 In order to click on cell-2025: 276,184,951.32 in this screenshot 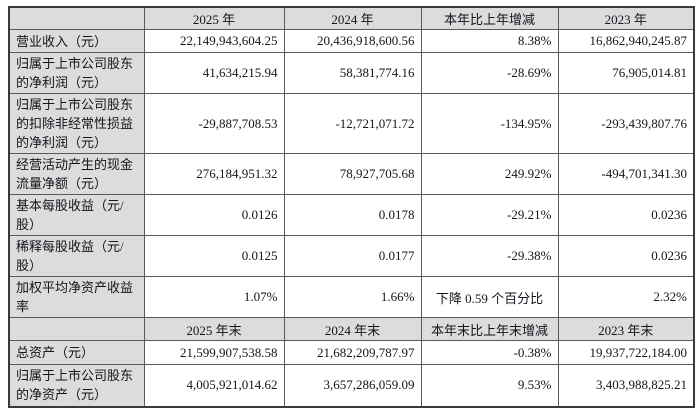, I will do `click(214, 174)`.